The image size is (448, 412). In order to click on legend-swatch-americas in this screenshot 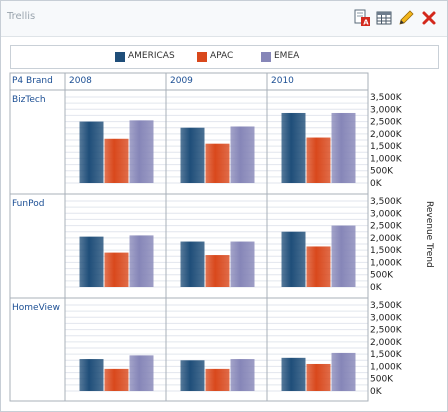, I will do `click(120, 57)`.